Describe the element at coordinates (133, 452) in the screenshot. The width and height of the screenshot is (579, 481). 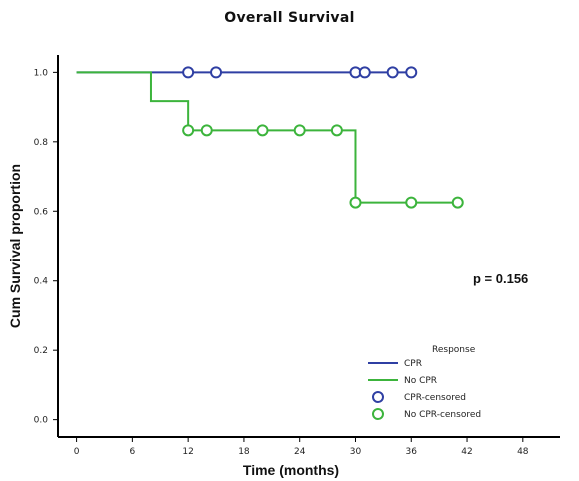
I see `x-tick-label: 6` at that location.